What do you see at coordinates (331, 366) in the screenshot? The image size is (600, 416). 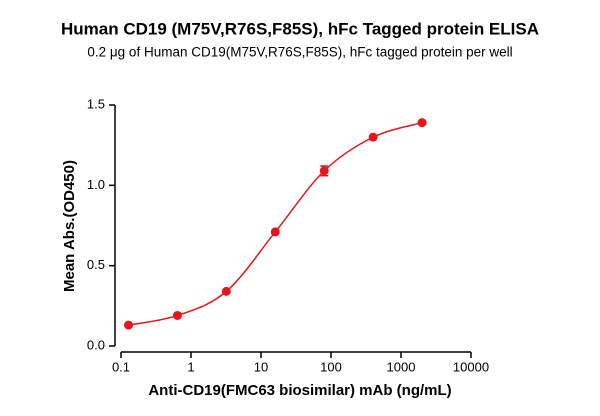 I see `x-tick-label: 100` at bounding box center [331, 366].